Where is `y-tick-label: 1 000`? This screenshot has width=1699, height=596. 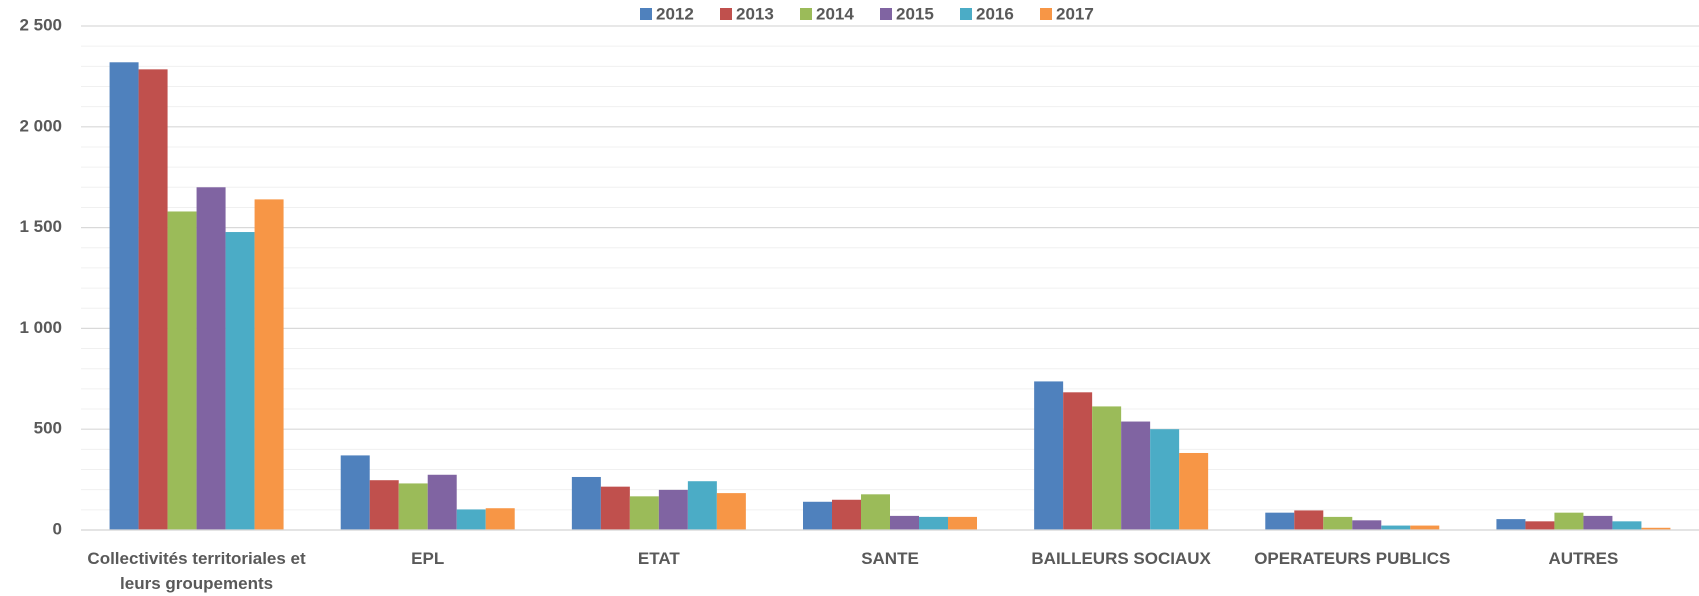
y-tick-label: 1 000 is located at coordinates (40, 327).